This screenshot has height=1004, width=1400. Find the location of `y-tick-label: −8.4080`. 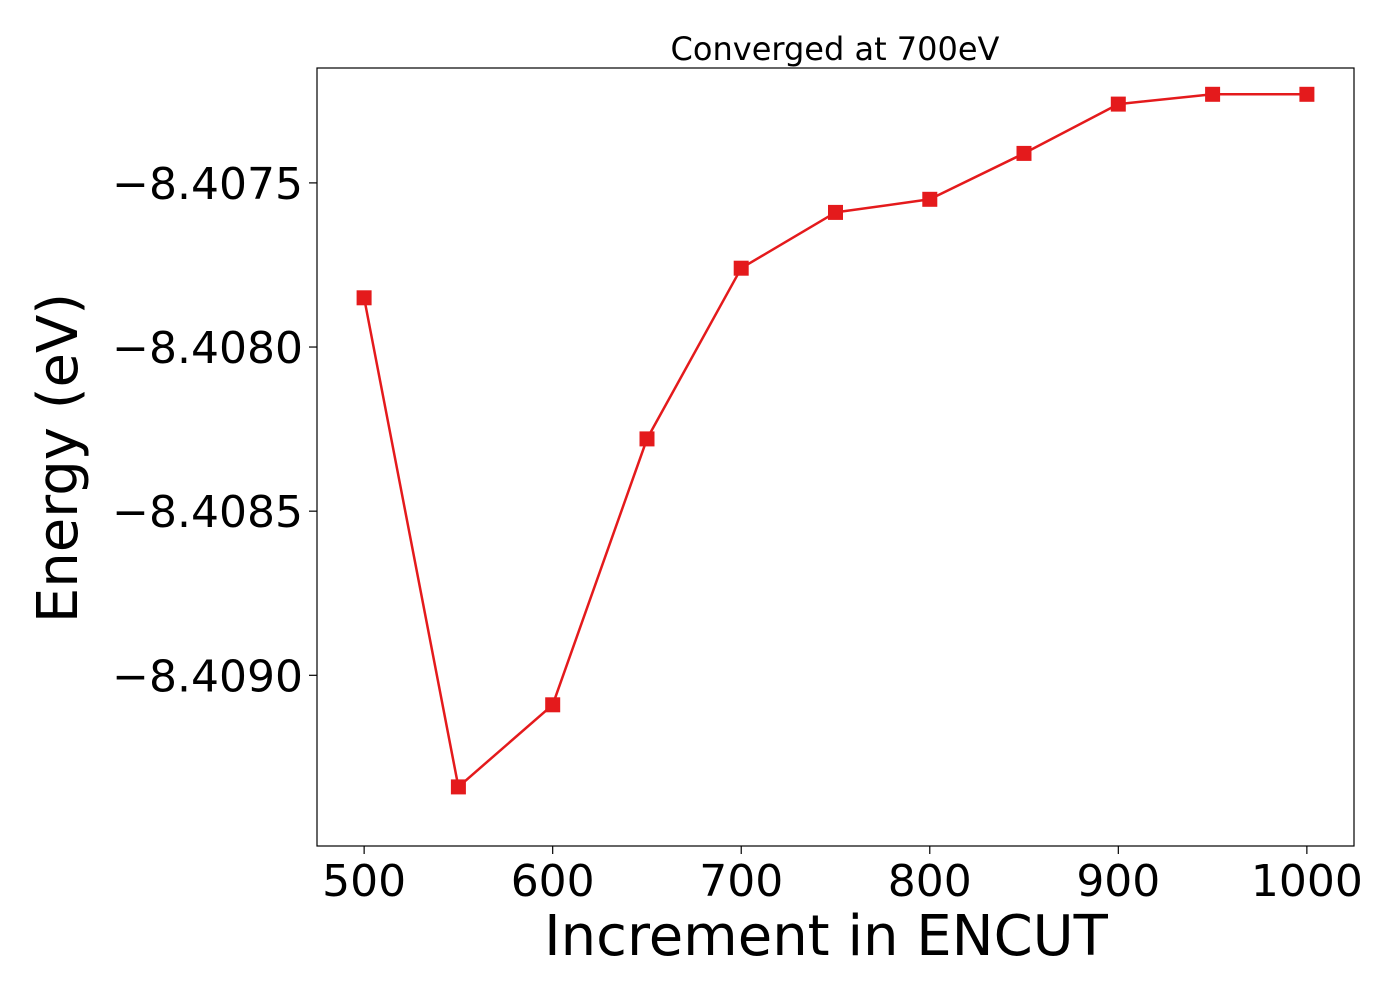

y-tick-label: −8.4080 is located at coordinates (207, 348).